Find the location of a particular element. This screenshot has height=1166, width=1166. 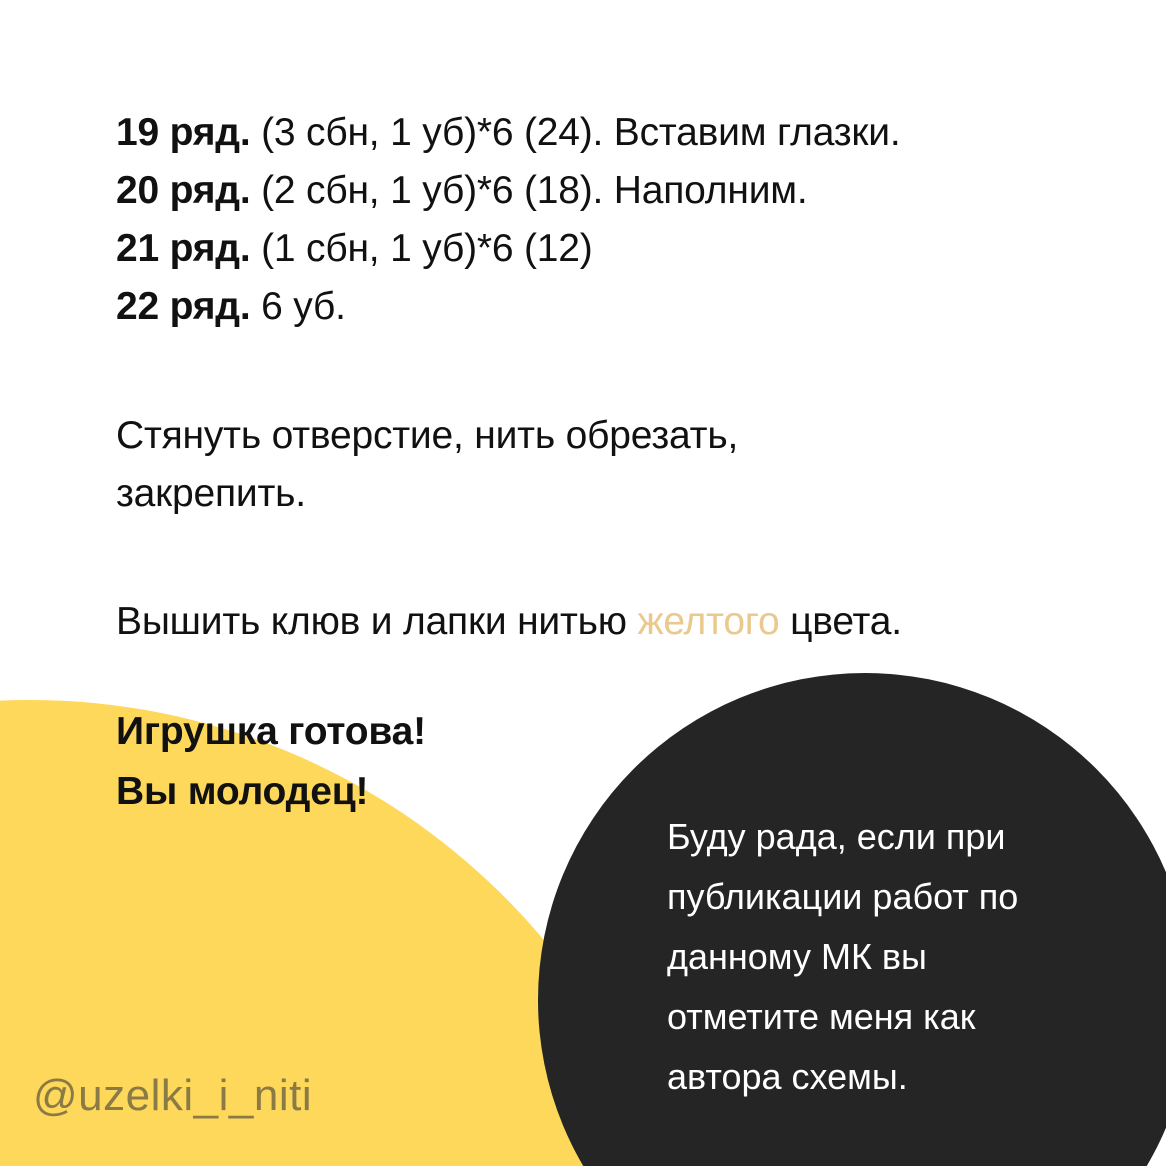

finishing-line-2: закрепить. is located at coordinates (211, 493).